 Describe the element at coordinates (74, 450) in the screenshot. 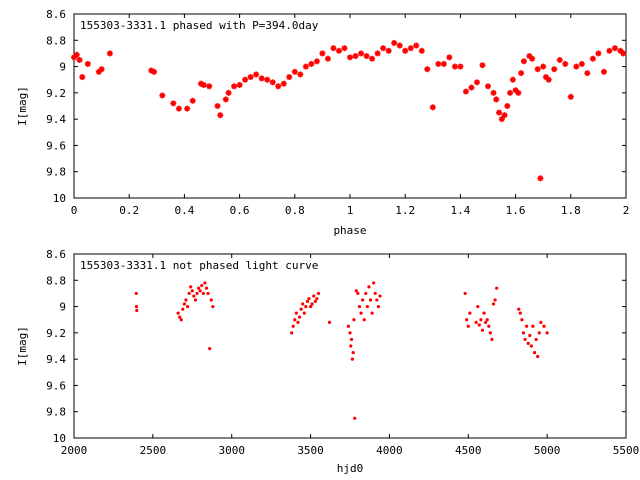

I see `x-tick-label: 2000` at that location.